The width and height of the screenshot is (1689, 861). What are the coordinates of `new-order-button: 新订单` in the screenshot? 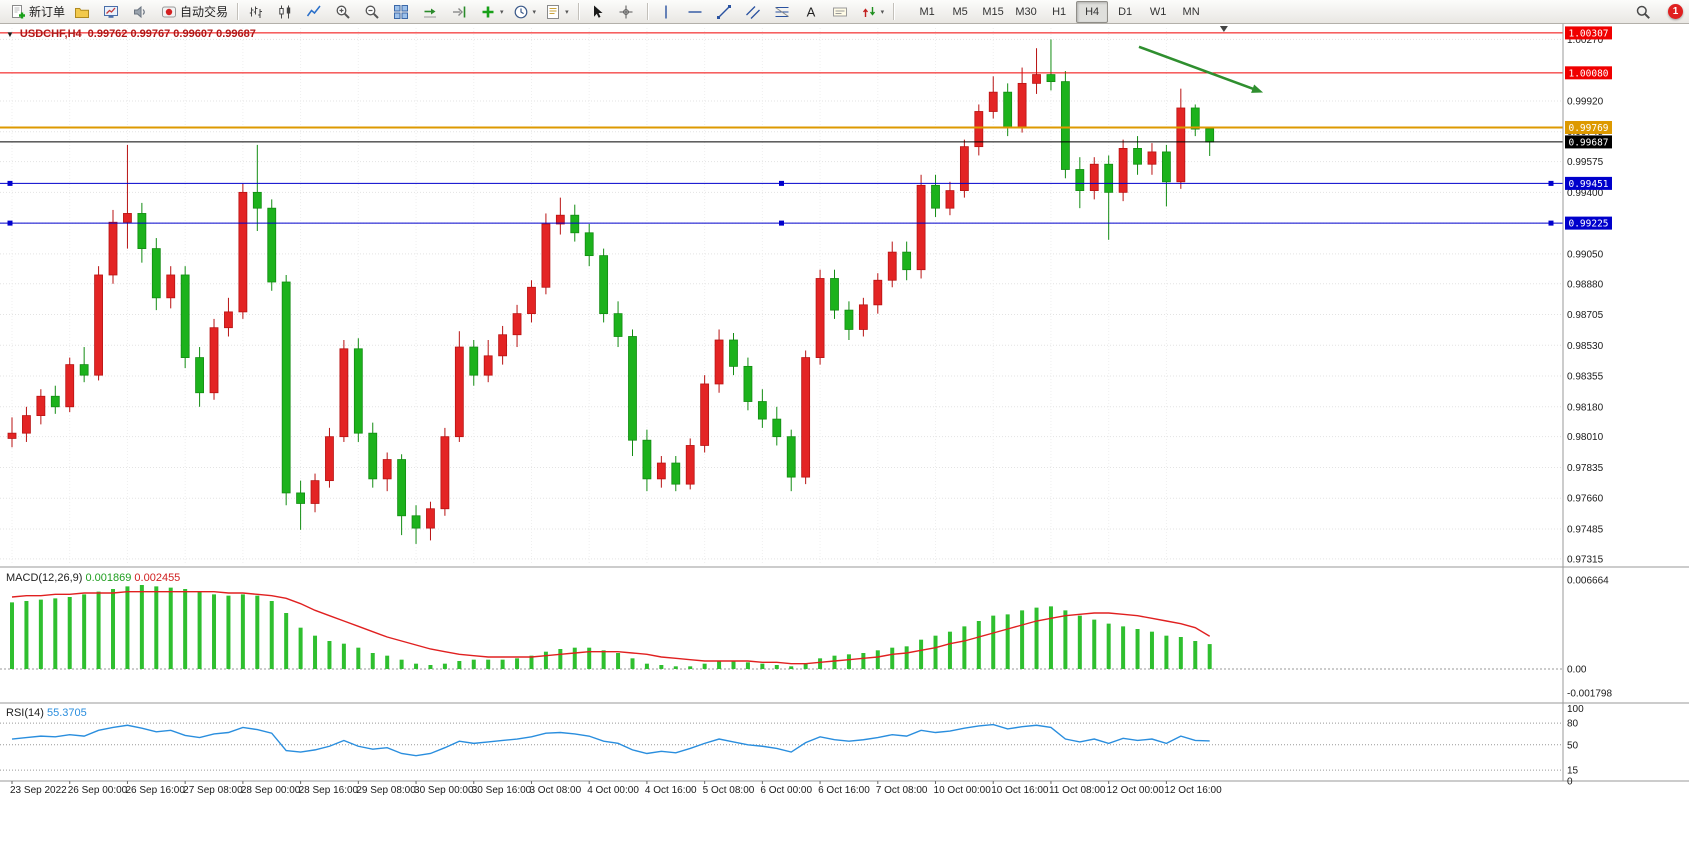 It's located at (37, 12).